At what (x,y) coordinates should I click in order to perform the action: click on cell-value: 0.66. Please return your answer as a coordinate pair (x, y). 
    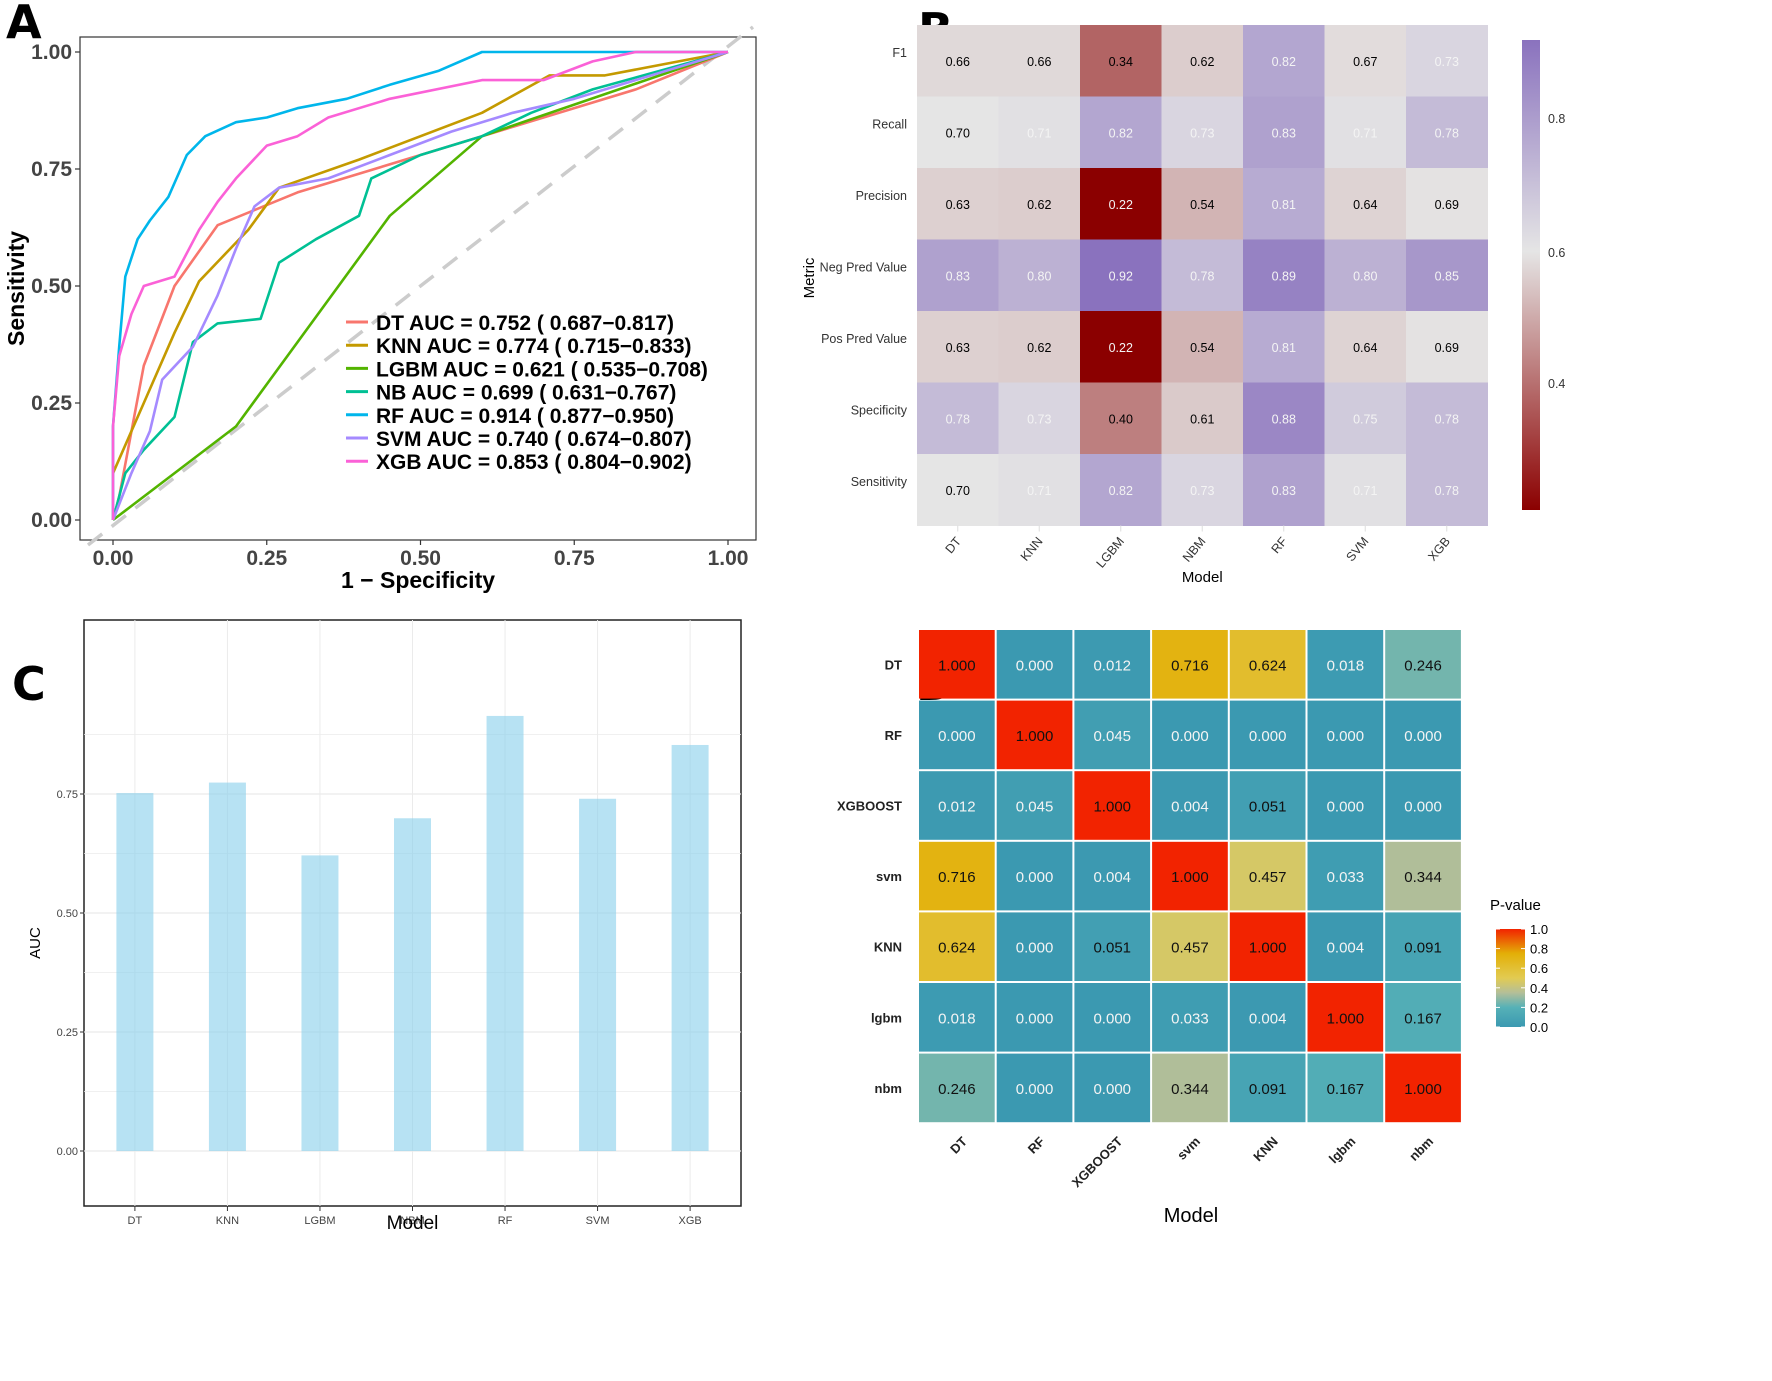
    Looking at the image, I should click on (958, 62).